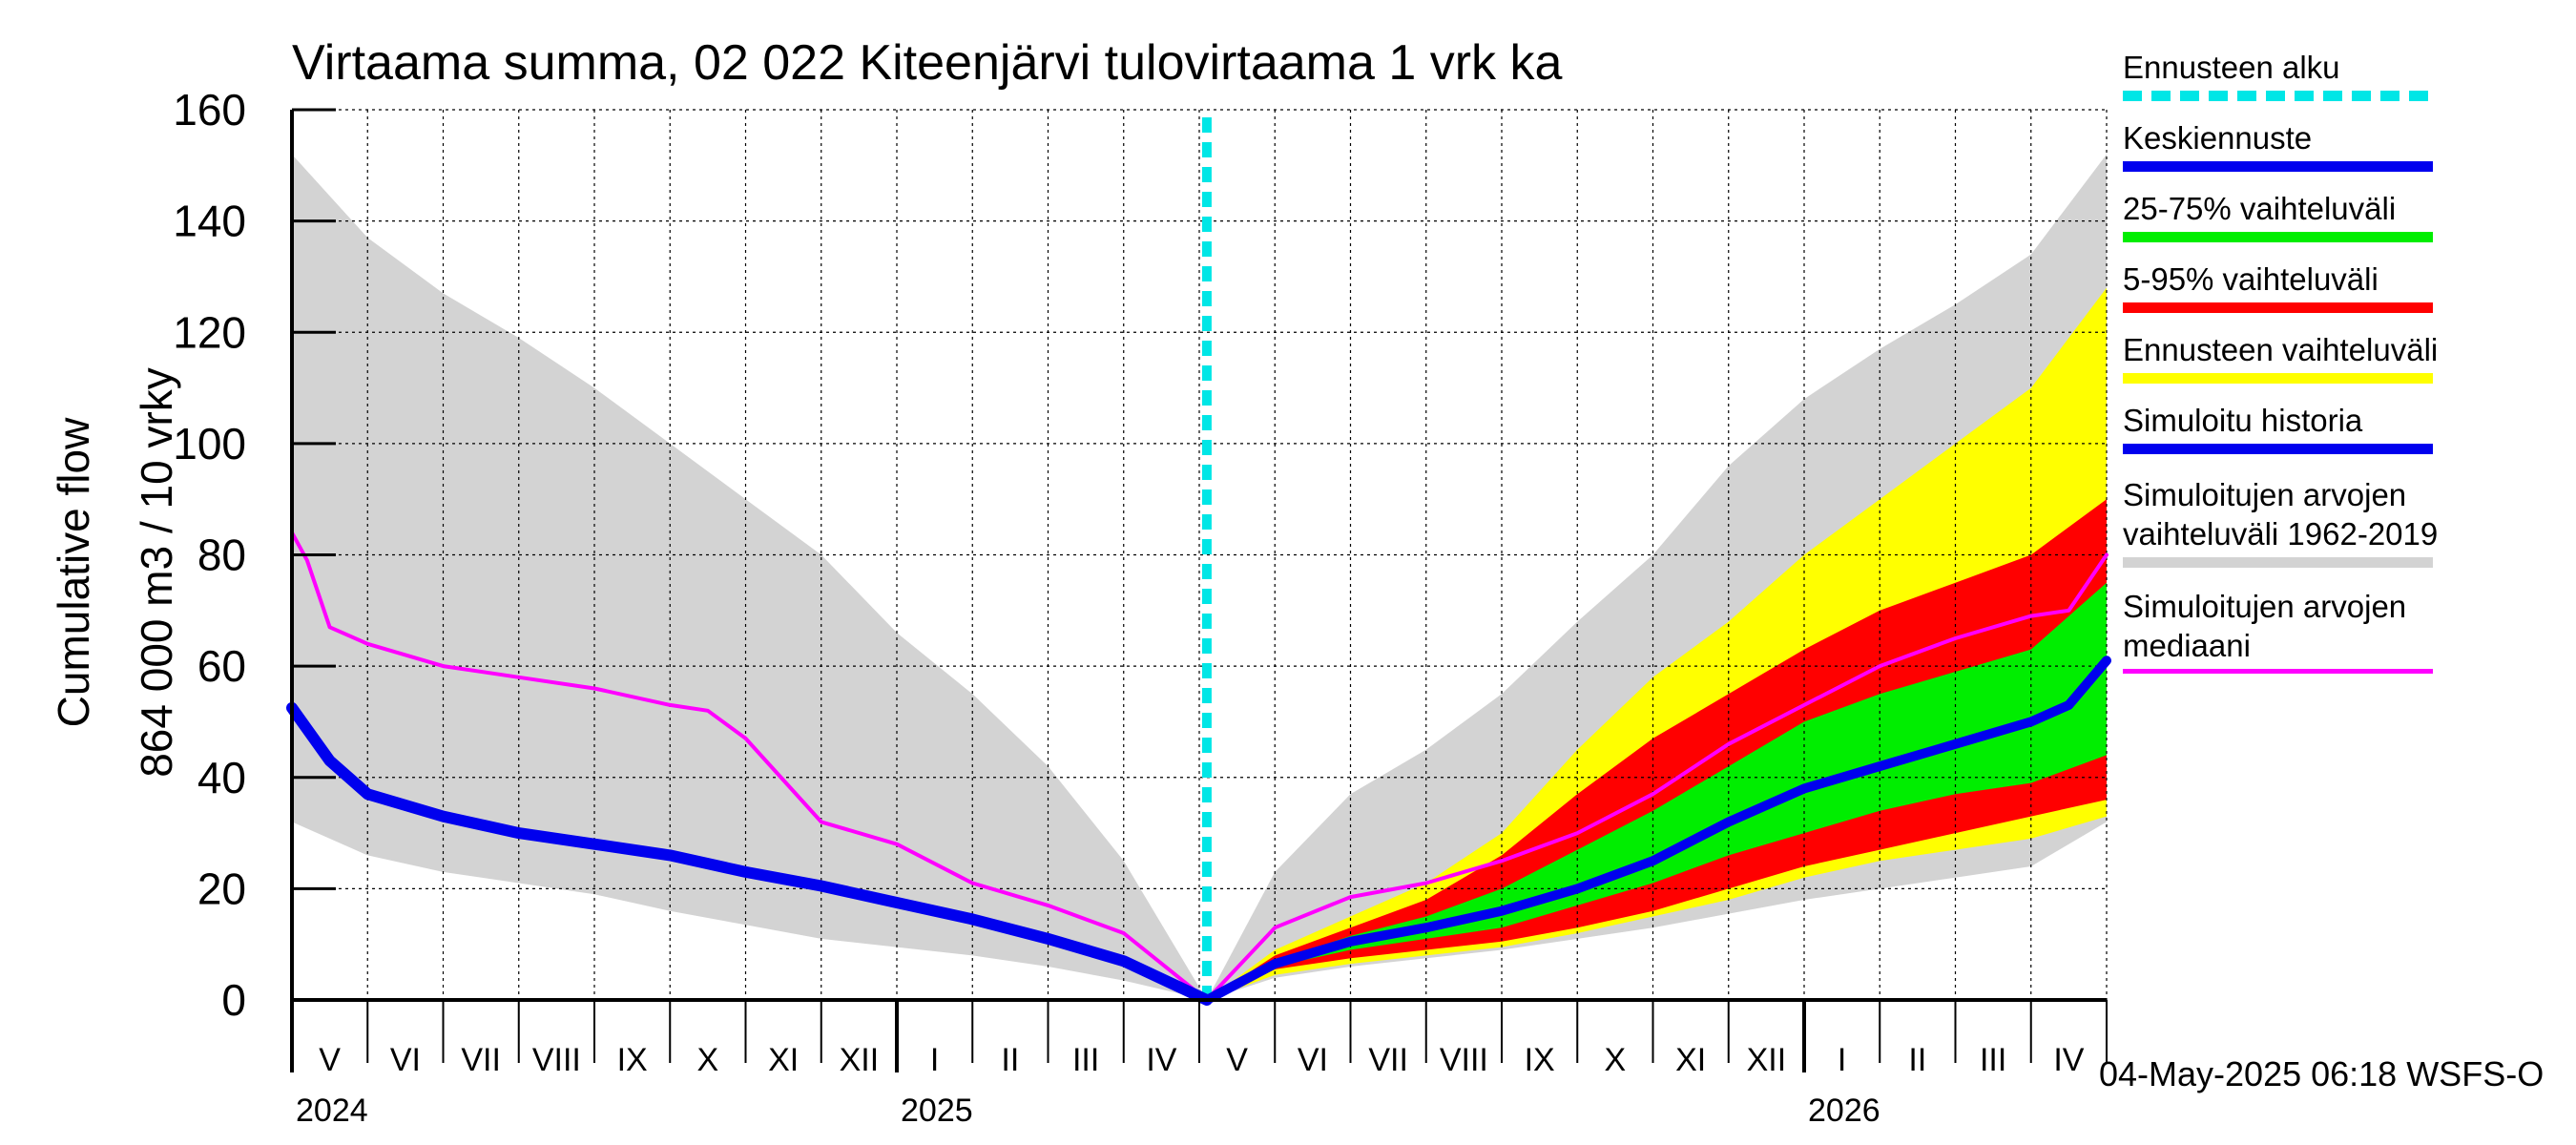  What do you see at coordinates (156, 572) in the screenshot?
I see `y-label-line-2: 864 000 m3 / 10 vrky` at bounding box center [156, 572].